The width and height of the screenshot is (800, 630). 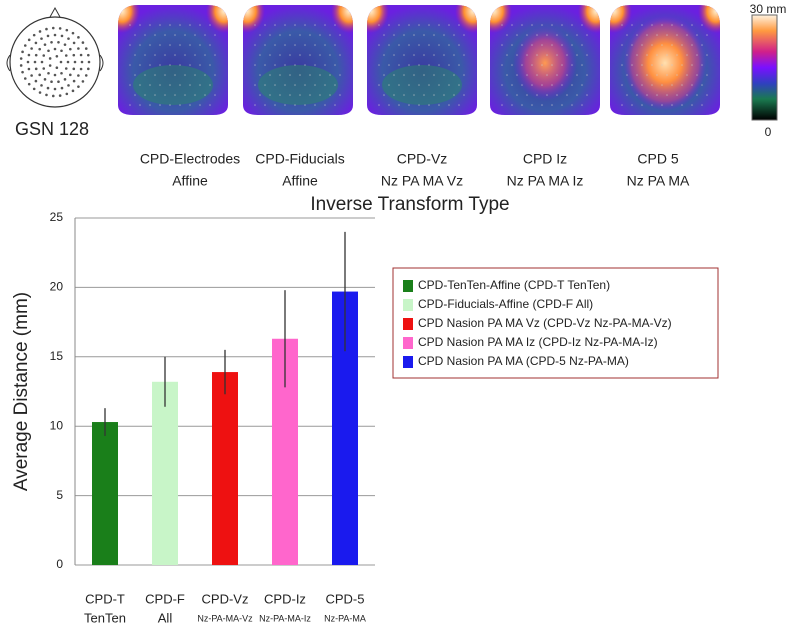 I want to click on x-tick-label: CPD-5, so click(x=344, y=598).